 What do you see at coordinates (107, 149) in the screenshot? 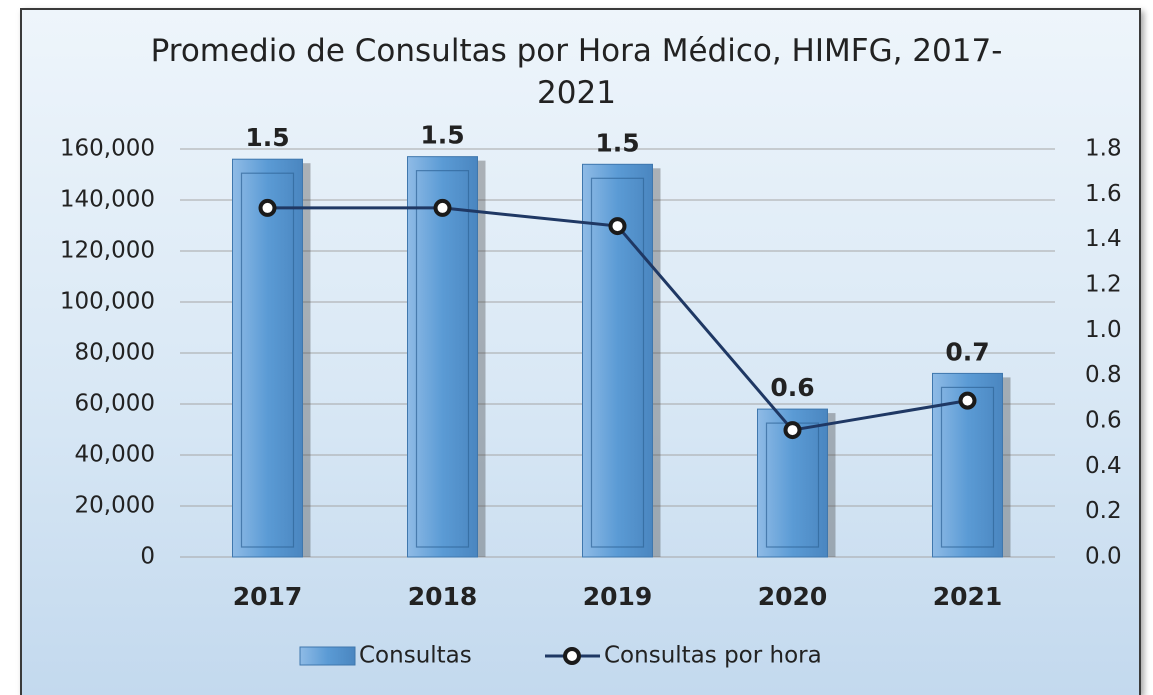
I see `y-tick-label: 160,000` at bounding box center [107, 149].